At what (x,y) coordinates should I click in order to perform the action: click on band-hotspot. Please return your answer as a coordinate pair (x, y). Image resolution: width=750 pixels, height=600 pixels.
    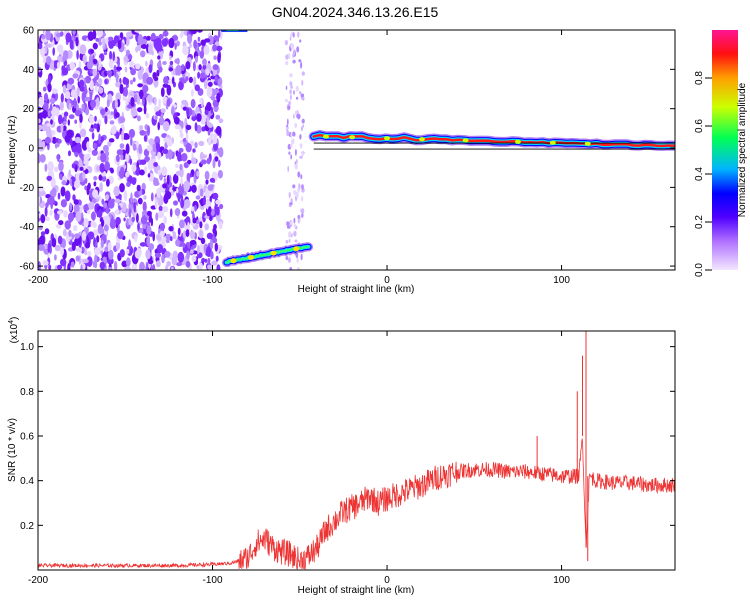
    Looking at the image, I should click on (325, 136).